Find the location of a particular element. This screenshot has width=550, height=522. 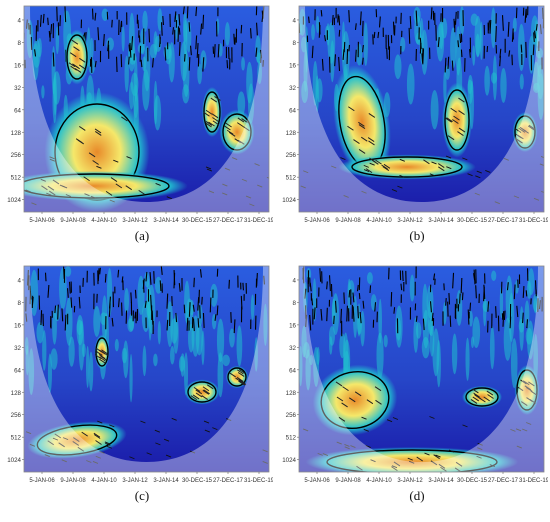

y-tick-label: 32 is located at coordinates (292, 88).